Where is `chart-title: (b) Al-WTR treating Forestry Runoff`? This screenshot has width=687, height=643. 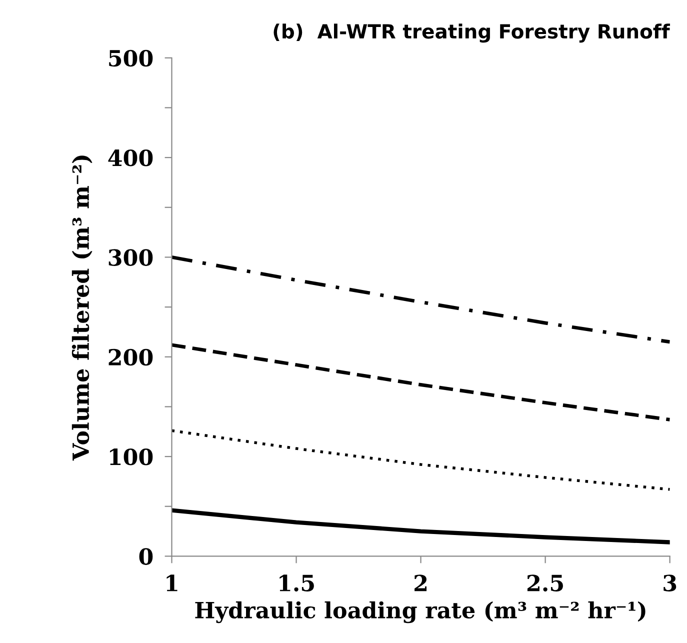 chart-title: (b) Al-WTR treating Forestry Runoff is located at coordinates (472, 33).